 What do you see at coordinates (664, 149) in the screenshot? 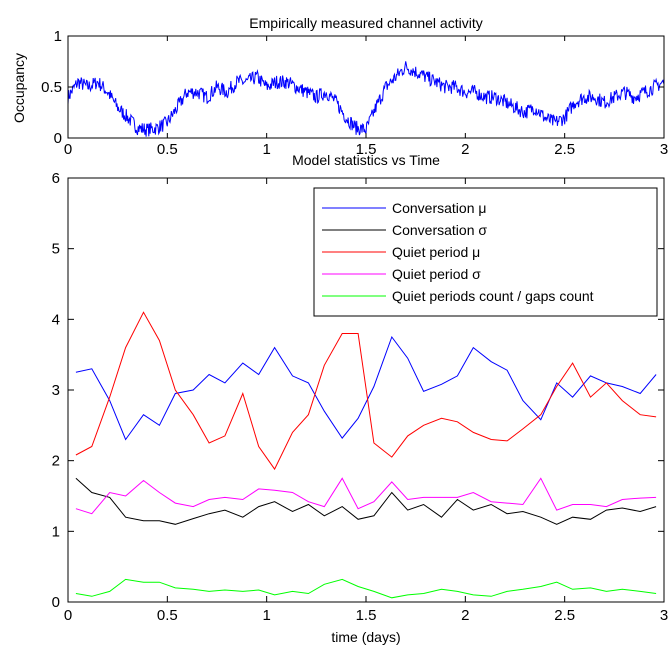
I see `occupancy-x-tick-label: 3` at bounding box center [664, 149].